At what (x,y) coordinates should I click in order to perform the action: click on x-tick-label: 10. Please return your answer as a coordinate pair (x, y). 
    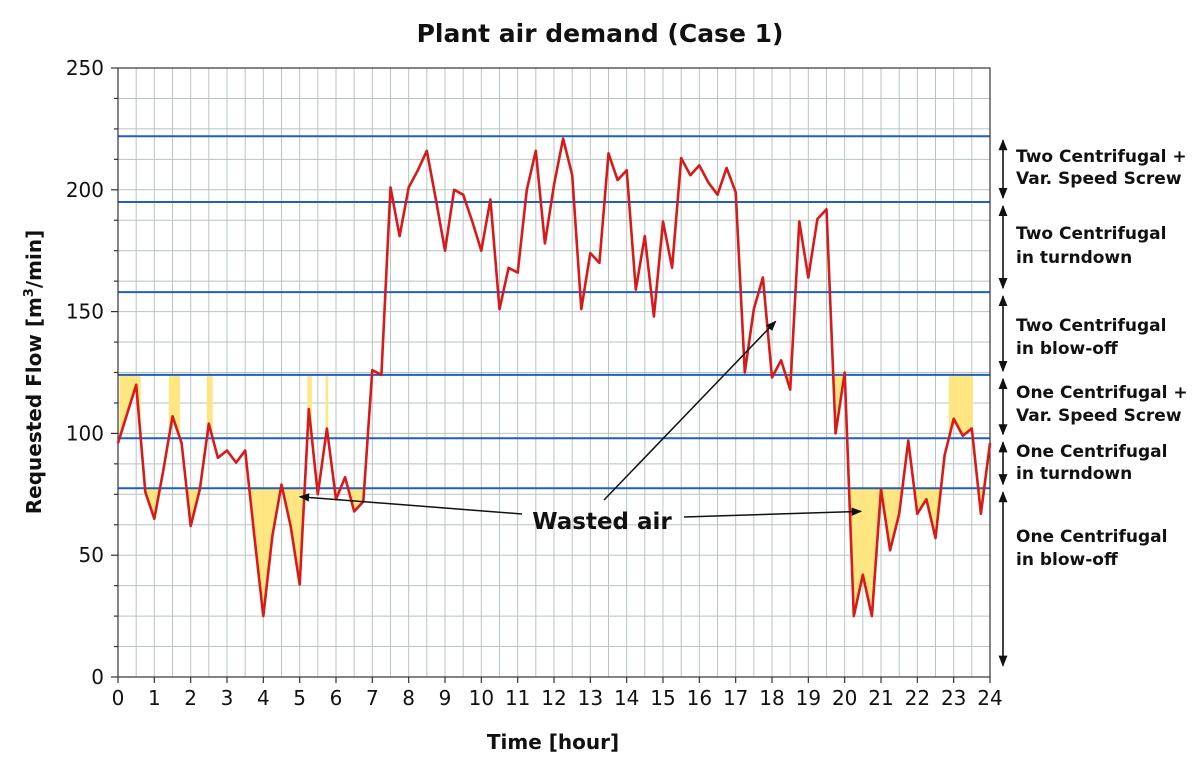
    Looking at the image, I should click on (481, 698).